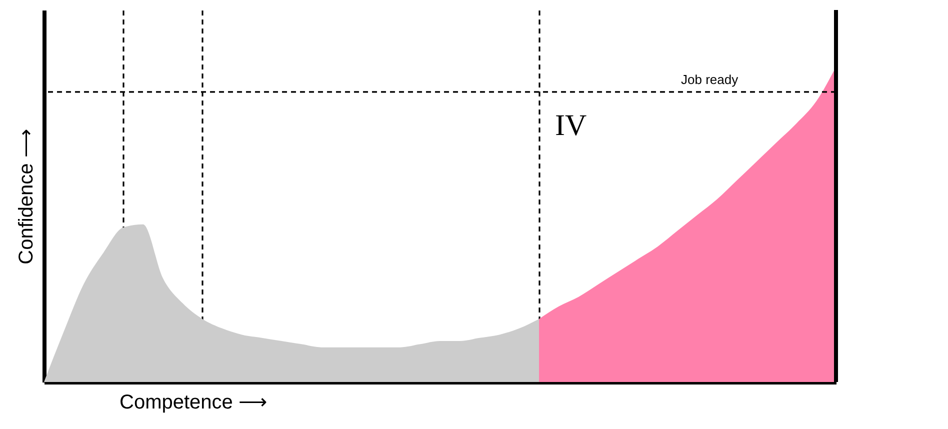 This screenshot has height=429, width=948. What do you see at coordinates (710, 79) in the screenshot?
I see `ref-line-label: Job ready` at bounding box center [710, 79].